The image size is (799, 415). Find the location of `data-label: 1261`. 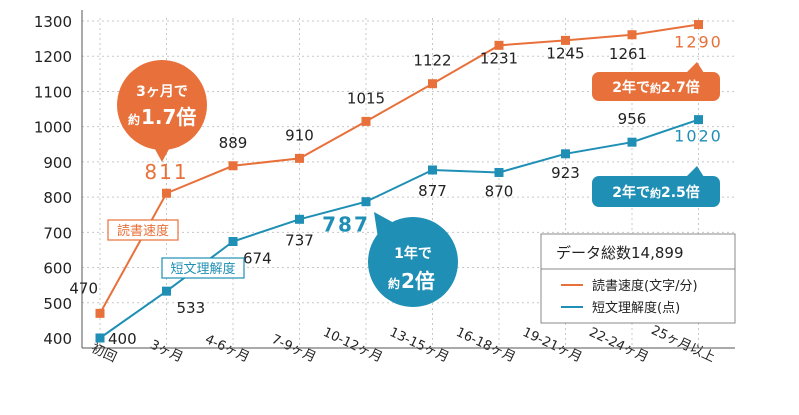

data-label: 1261 is located at coordinates (628, 54).